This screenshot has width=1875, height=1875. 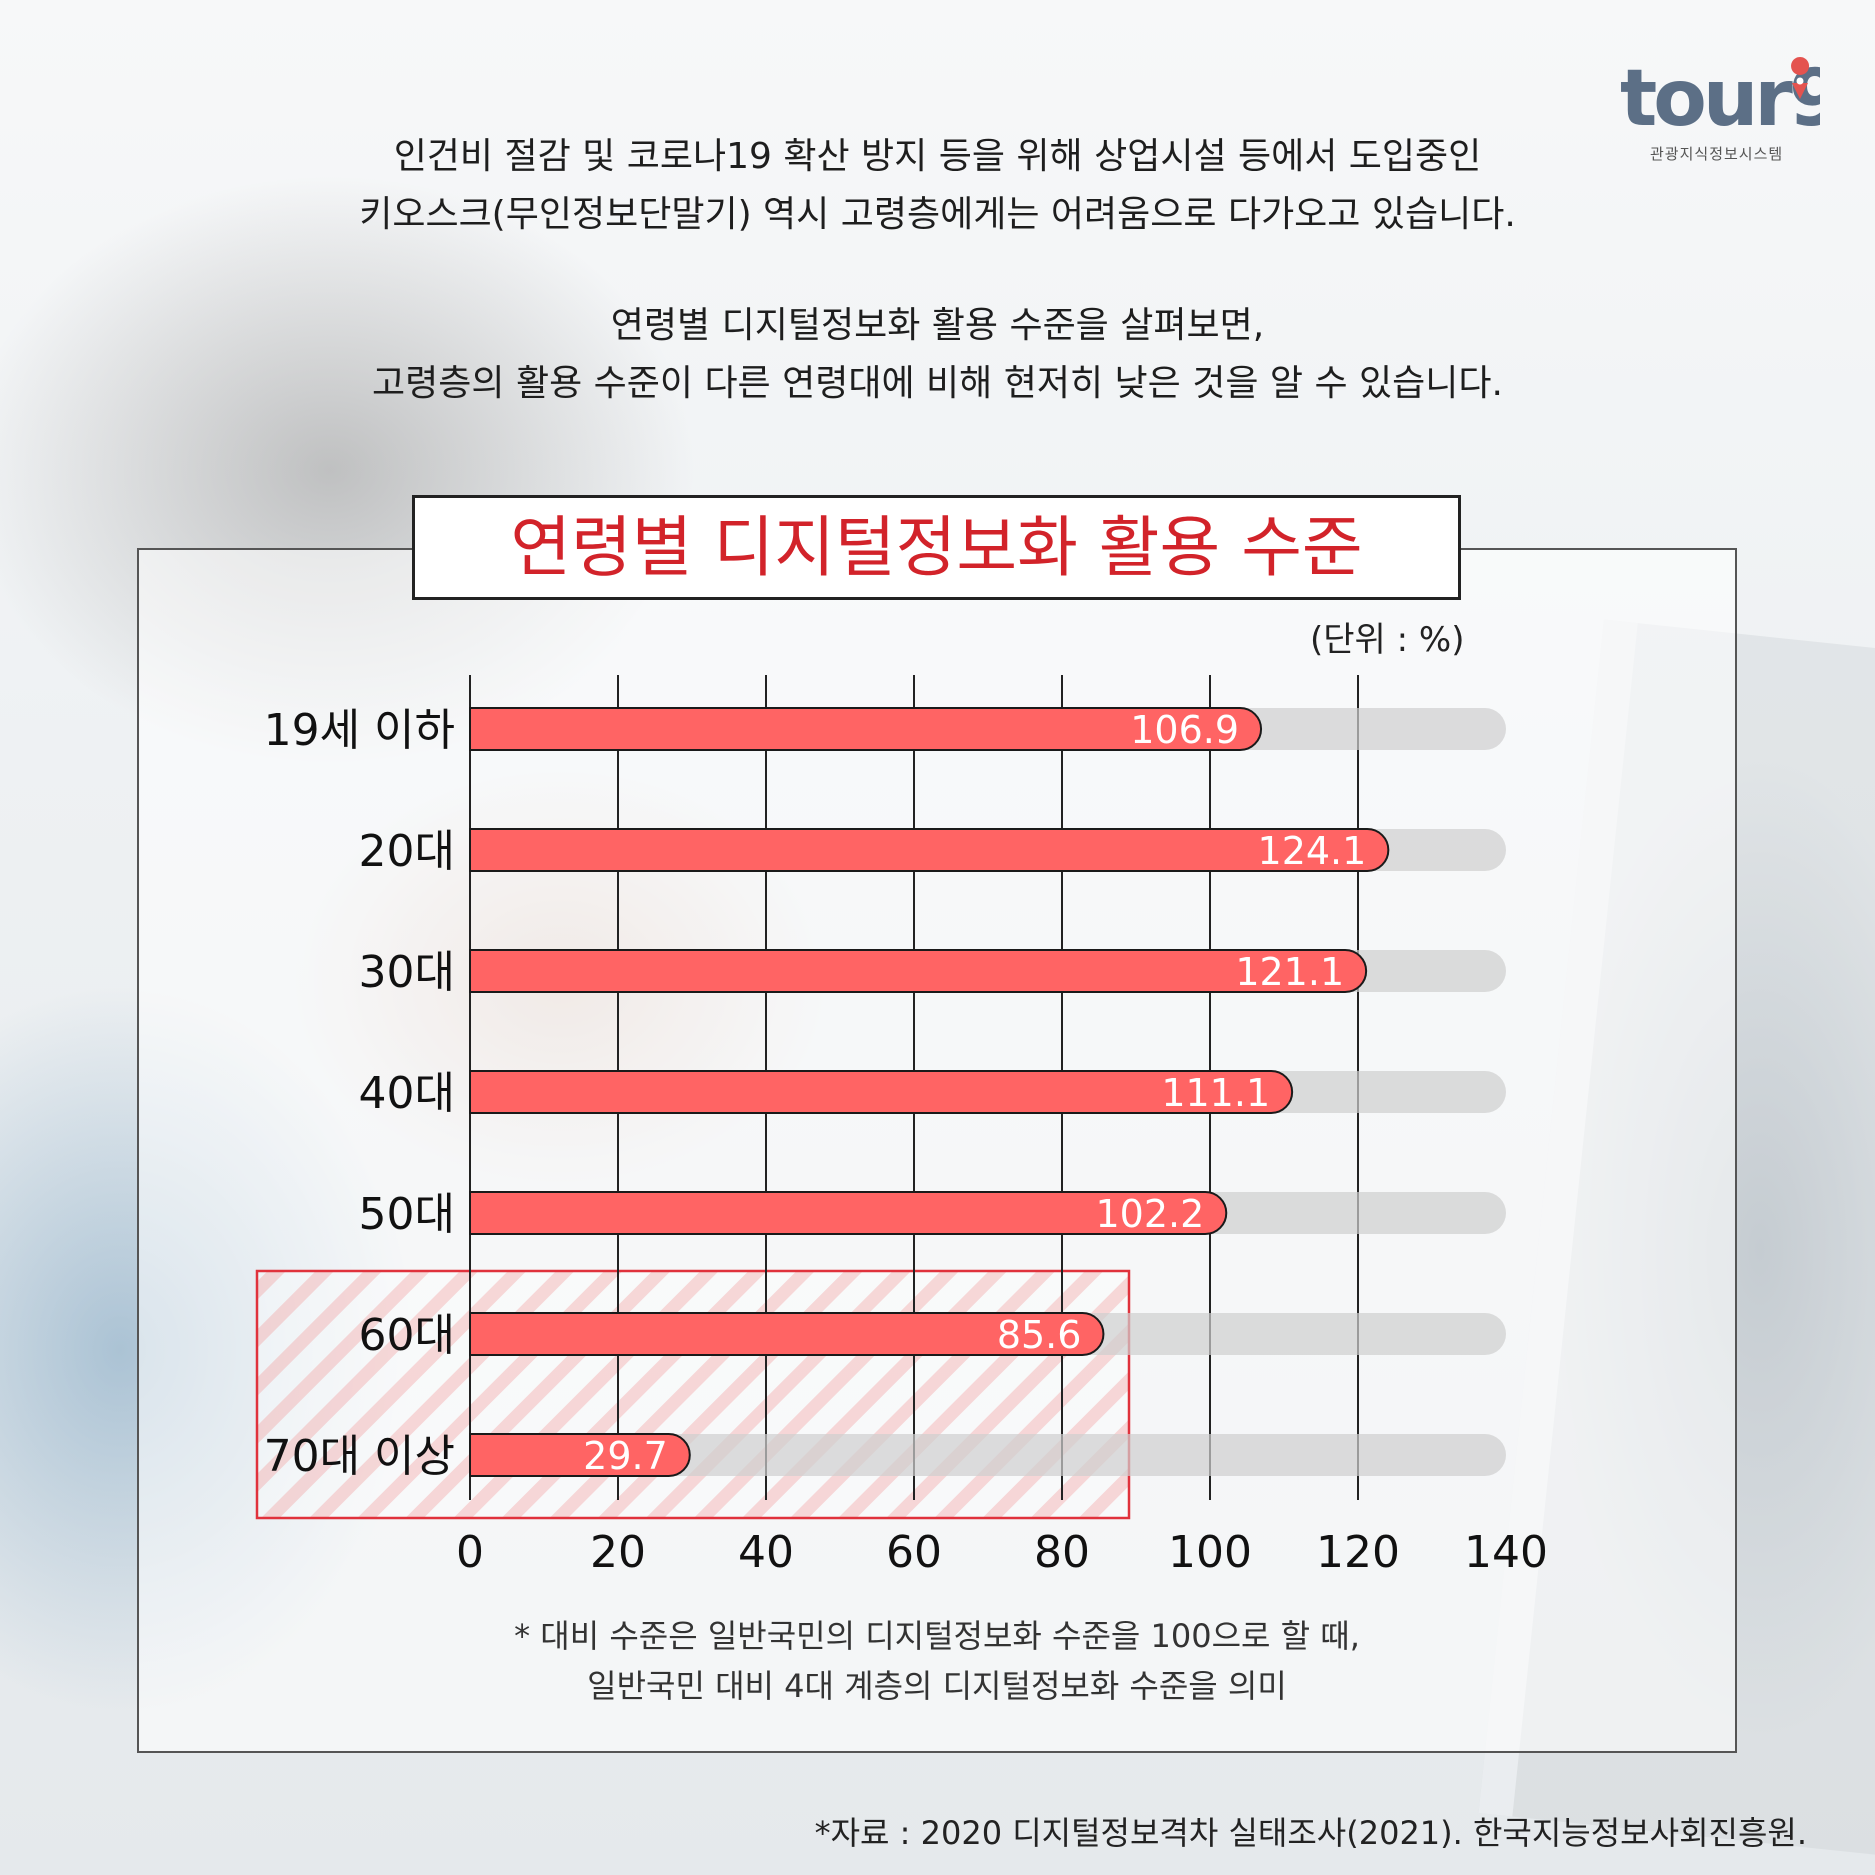 What do you see at coordinates (988, 1455) in the screenshot?
I see `bar-track` at bounding box center [988, 1455].